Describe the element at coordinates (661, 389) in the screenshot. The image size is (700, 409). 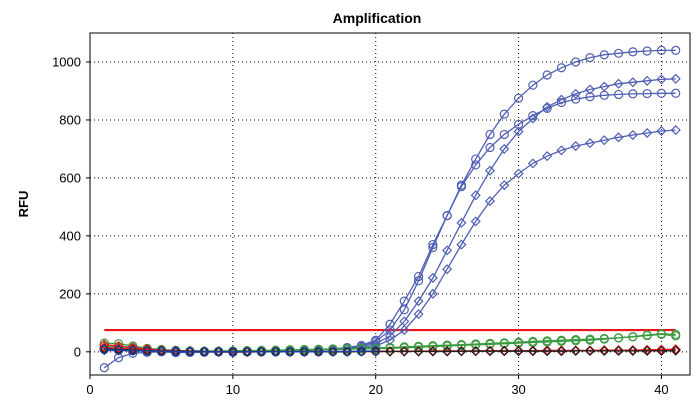
I see `x-tick-label: 40` at that location.